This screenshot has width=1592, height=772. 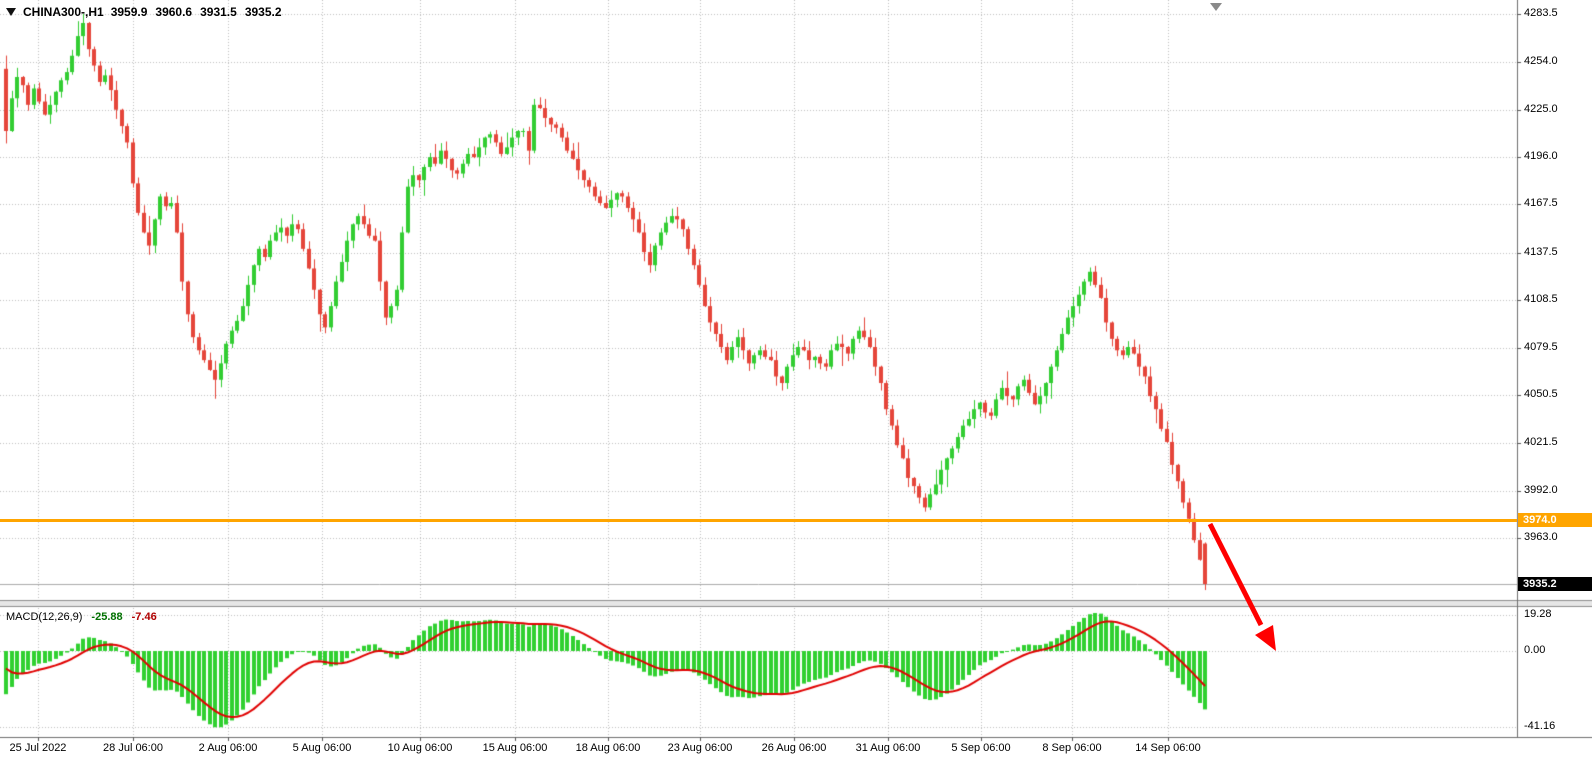 What do you see at coordinates (1541, 299) in the screenshot?
I see `price-axis-label: 4108.5` at bounding box center [1541, 299].